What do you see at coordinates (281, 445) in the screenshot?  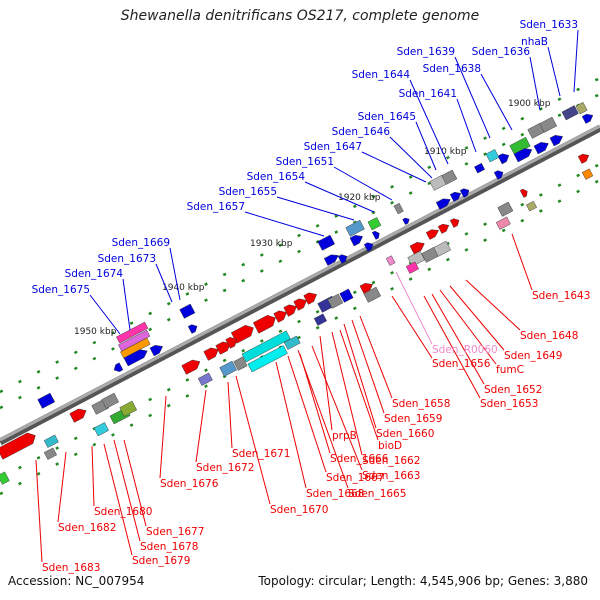 I see `red-gene-label-18: Sden_1670` at bounding box center [281, 445].